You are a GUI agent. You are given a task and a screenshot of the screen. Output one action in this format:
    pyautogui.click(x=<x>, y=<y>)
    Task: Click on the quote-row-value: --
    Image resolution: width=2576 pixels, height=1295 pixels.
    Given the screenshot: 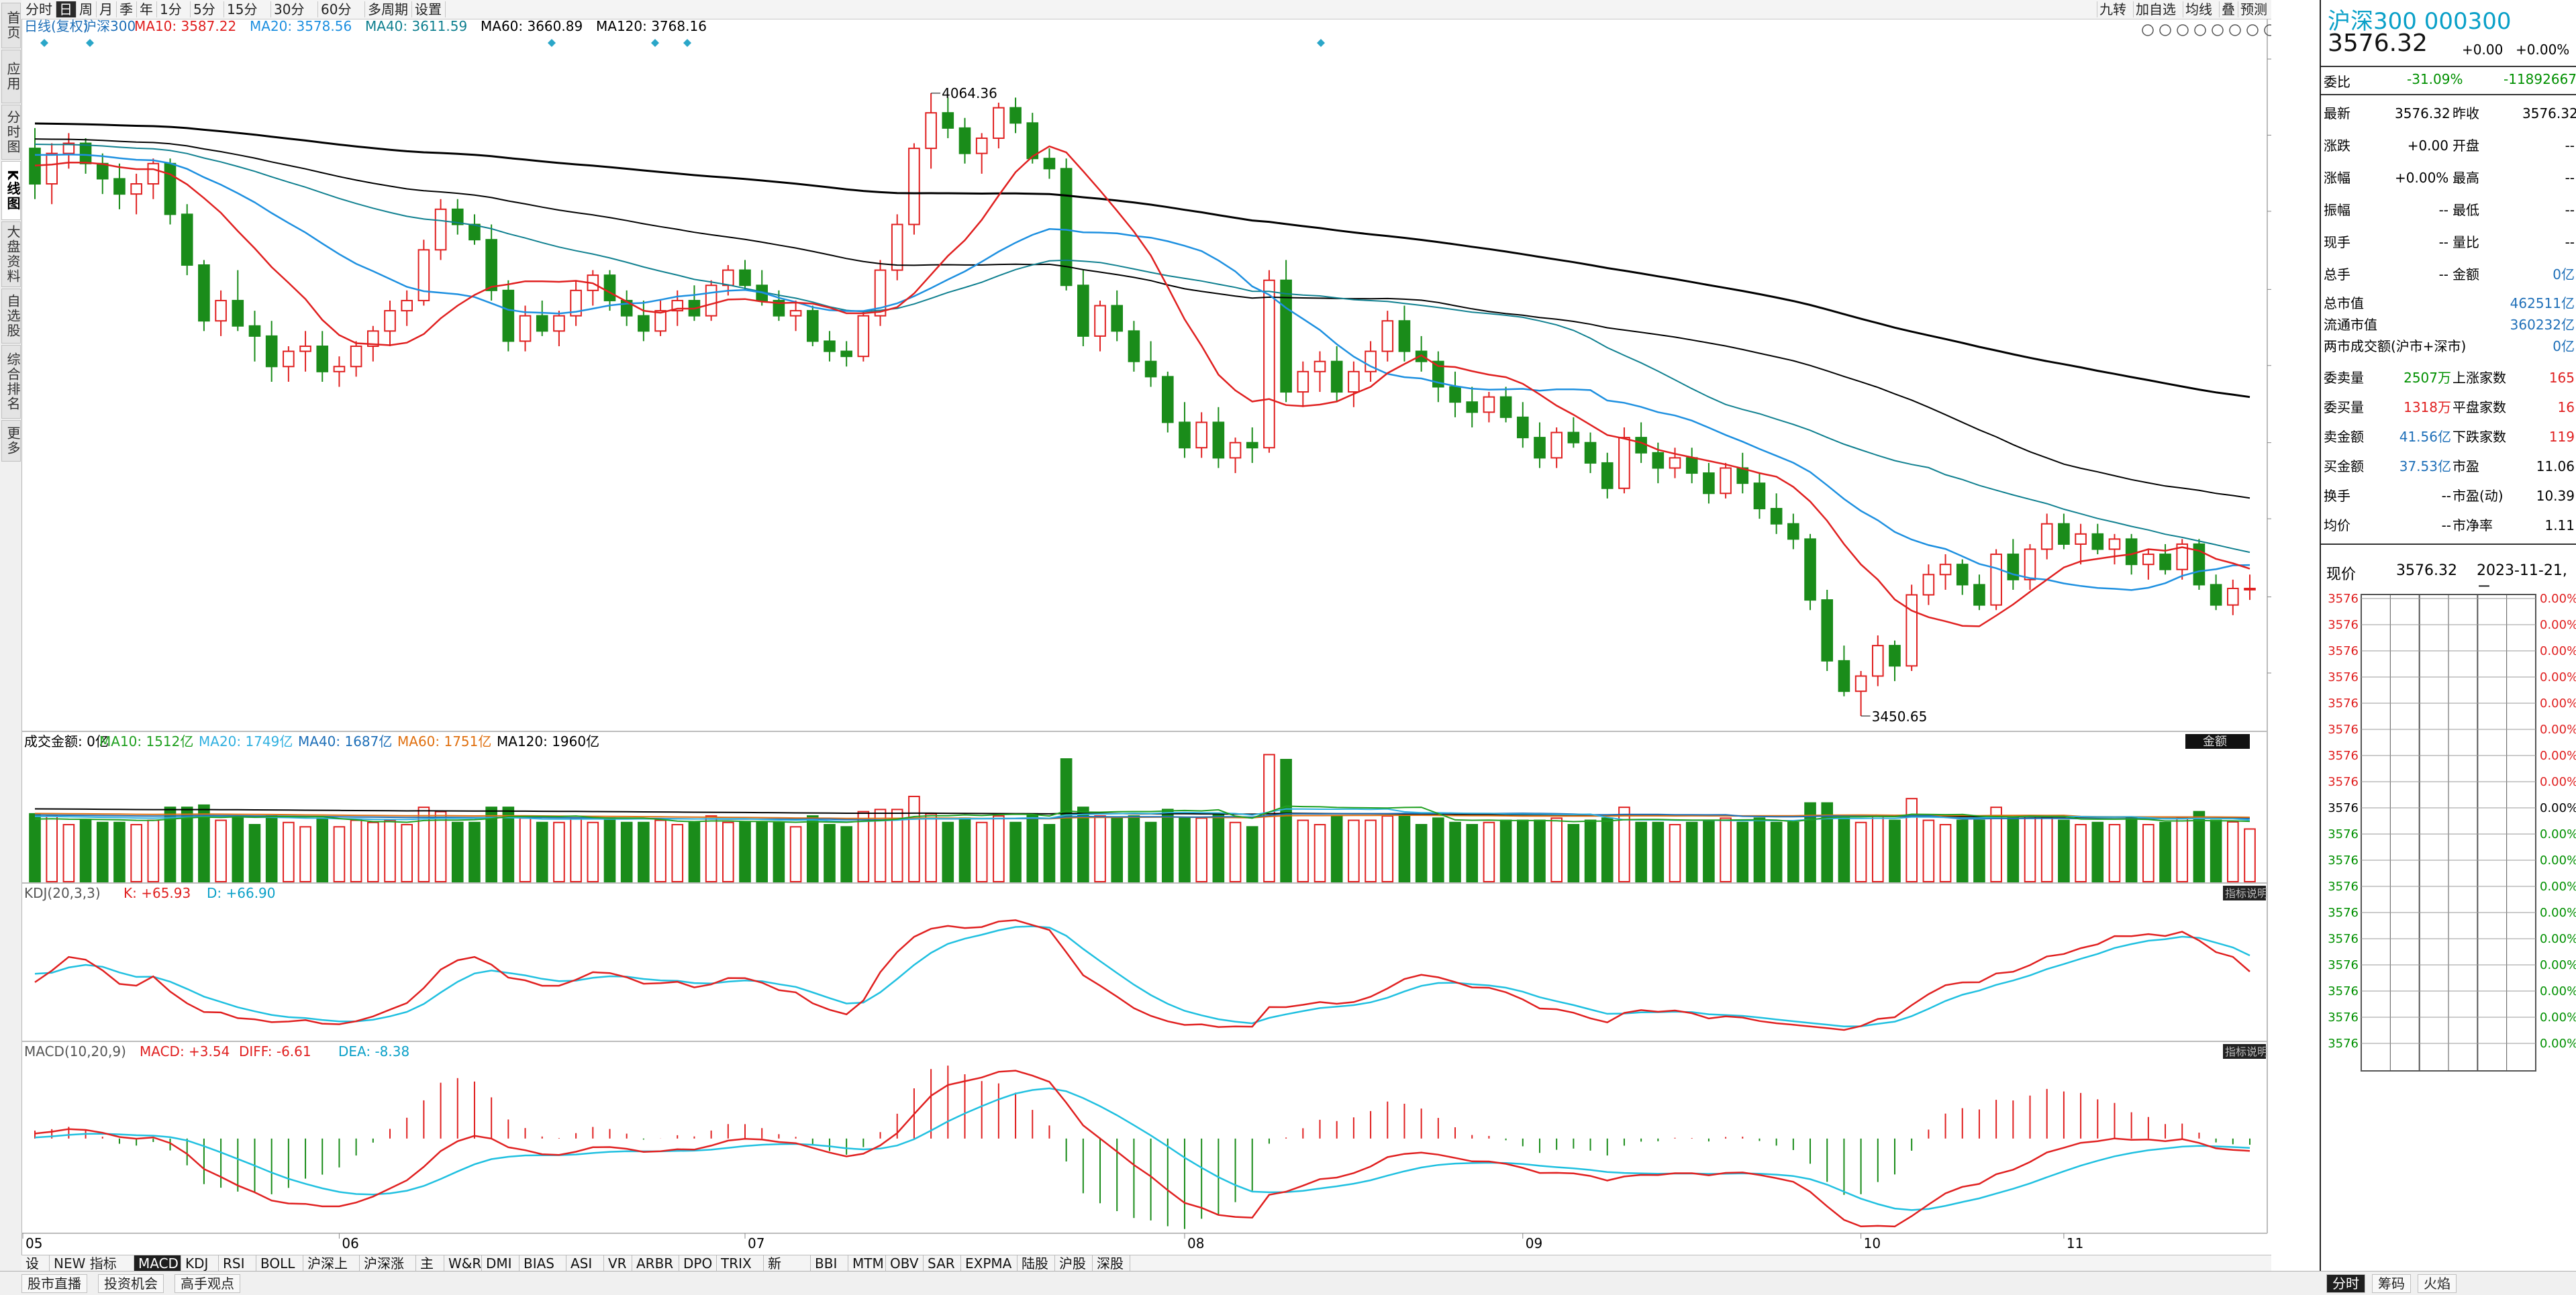 What is the action you would take?
    pyautogui.click(x=2443, y=274)
    